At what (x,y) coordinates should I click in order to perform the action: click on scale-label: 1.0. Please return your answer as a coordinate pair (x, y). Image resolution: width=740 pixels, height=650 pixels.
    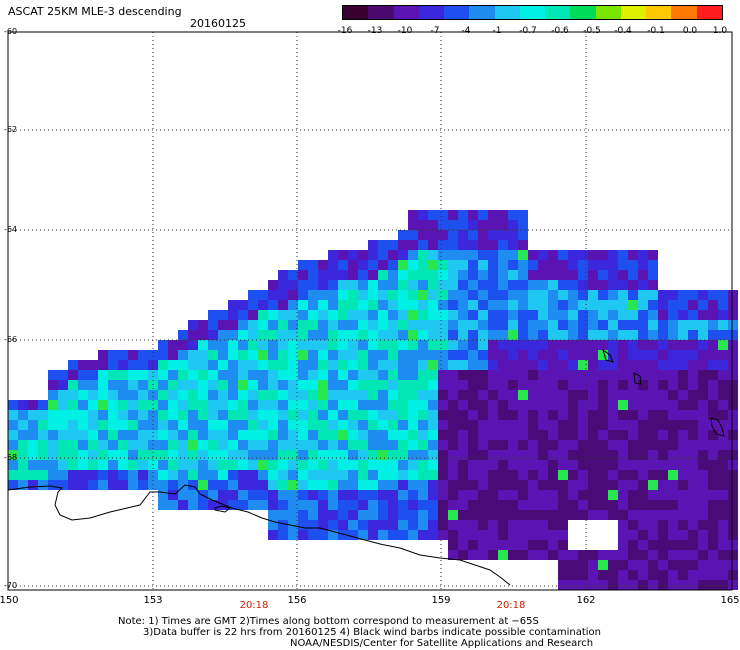
    Looking at the image, I should click on (720, 31).